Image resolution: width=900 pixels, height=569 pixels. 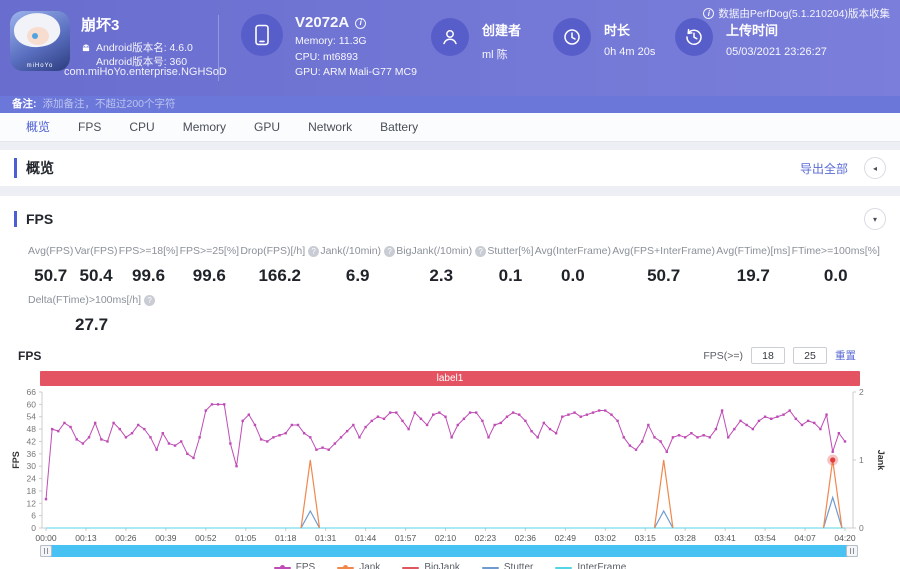 What do you see at coordinates (805, 538) in the screenshot?
I see `svg-text: 04:07` at bounding box center [805, 538].